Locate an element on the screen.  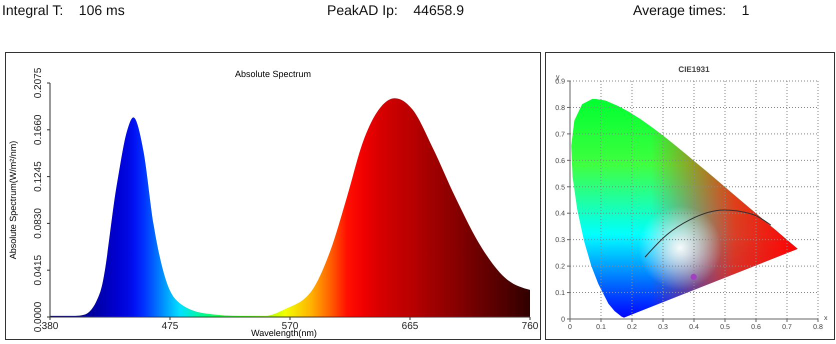
text: Integral T: 106 ms is located at coordinates (63, 10).